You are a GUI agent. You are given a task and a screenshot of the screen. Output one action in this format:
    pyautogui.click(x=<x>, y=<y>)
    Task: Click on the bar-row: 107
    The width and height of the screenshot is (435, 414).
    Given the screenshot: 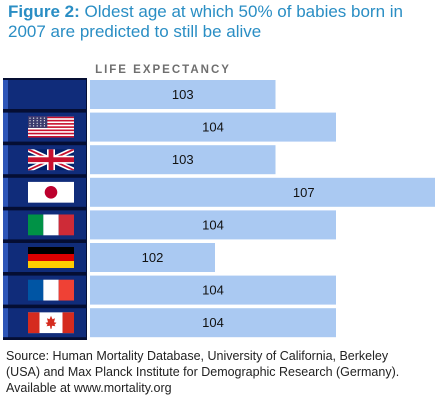 What is the action you would take?
    pyautogui.click(x=219, y=192)
    